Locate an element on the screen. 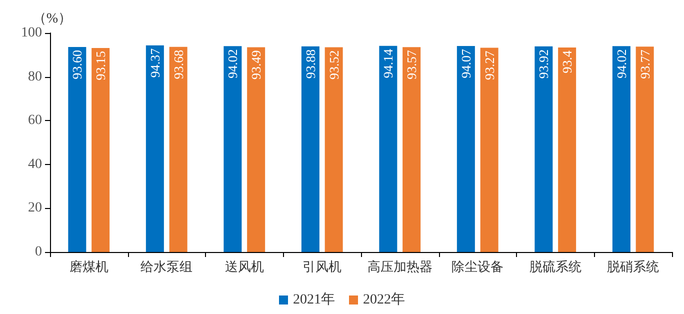 Image resolution: width=684 pixels, height=314 pixels. data-label: 94.14 is located at coordinates (388, 63).